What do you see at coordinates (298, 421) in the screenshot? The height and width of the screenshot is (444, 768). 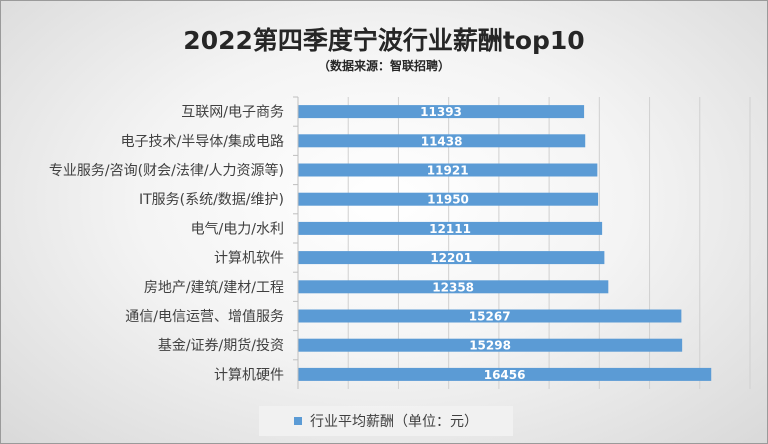 I see `legend-swatch` at bounding box center [298, 421].